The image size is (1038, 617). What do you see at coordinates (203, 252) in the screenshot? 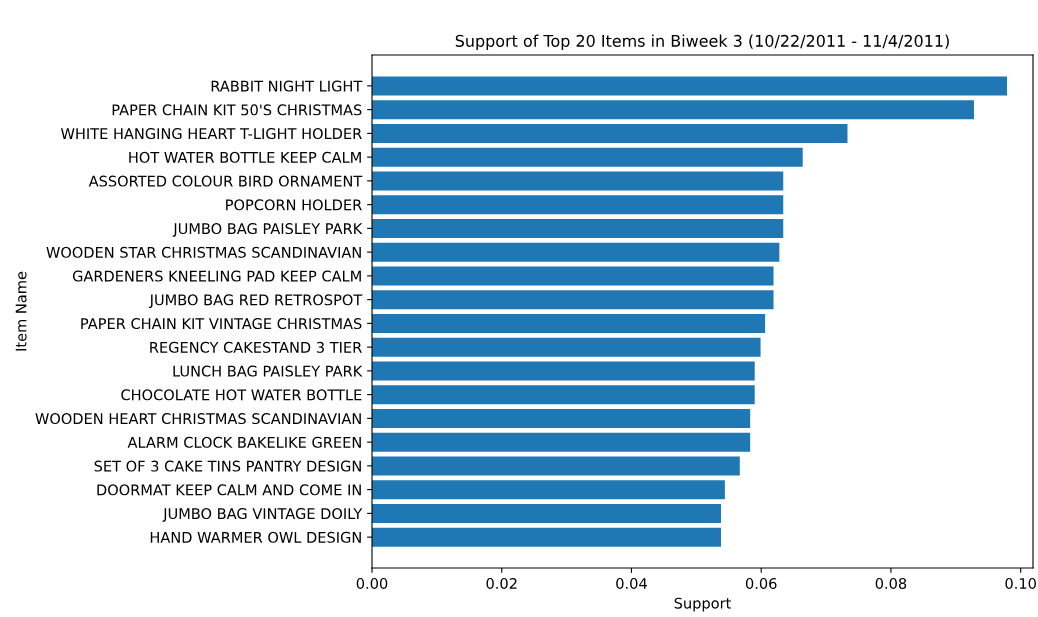
I see `y-tick-label: WOODEN STAR CHRISTMAS SCANDINAVIAN` at bounding box center [203, 252].